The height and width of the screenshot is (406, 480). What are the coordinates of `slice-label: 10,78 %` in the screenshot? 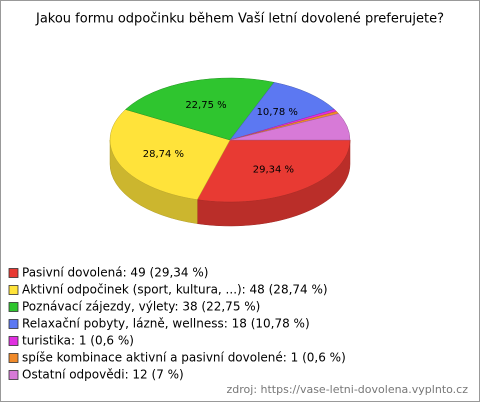 It's located at (277, 112).